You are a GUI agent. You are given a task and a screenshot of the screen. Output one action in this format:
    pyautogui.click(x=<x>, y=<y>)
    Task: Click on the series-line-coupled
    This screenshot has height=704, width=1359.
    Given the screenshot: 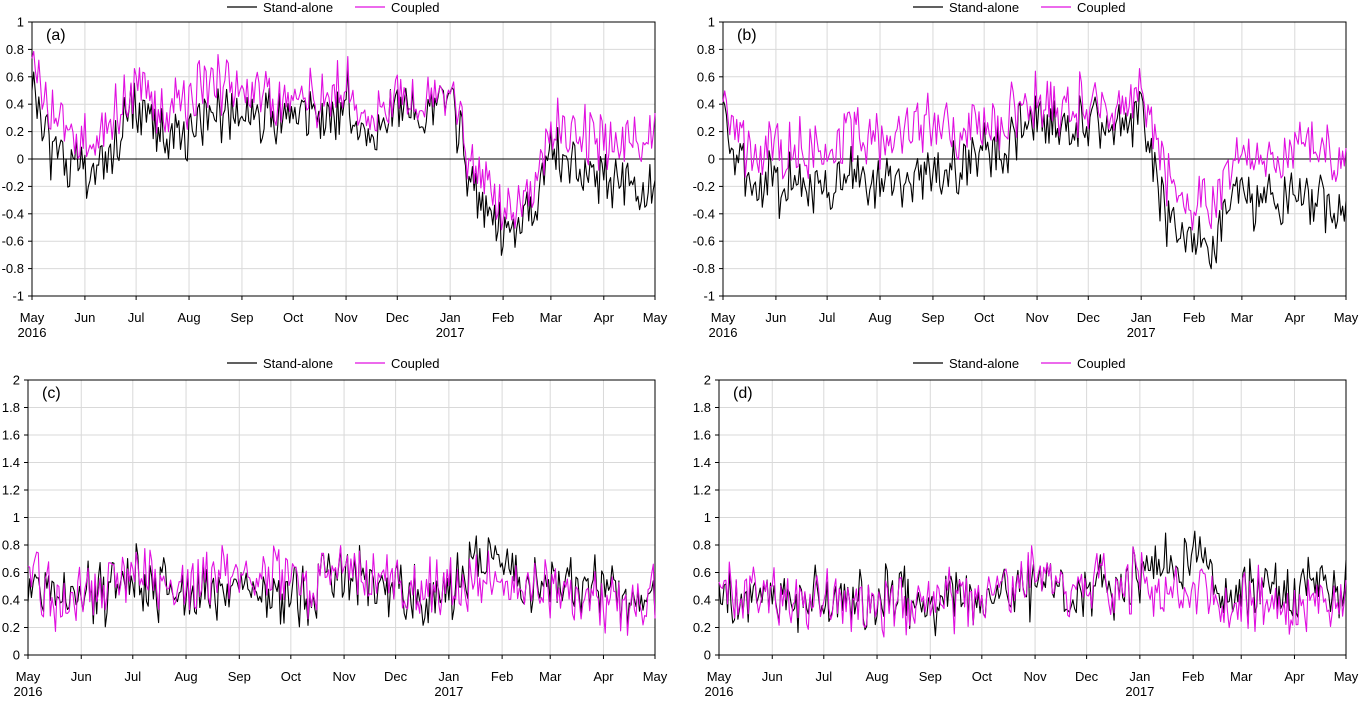 What is the action you would take?
    pyautogui.click(x=343, y=140)
    